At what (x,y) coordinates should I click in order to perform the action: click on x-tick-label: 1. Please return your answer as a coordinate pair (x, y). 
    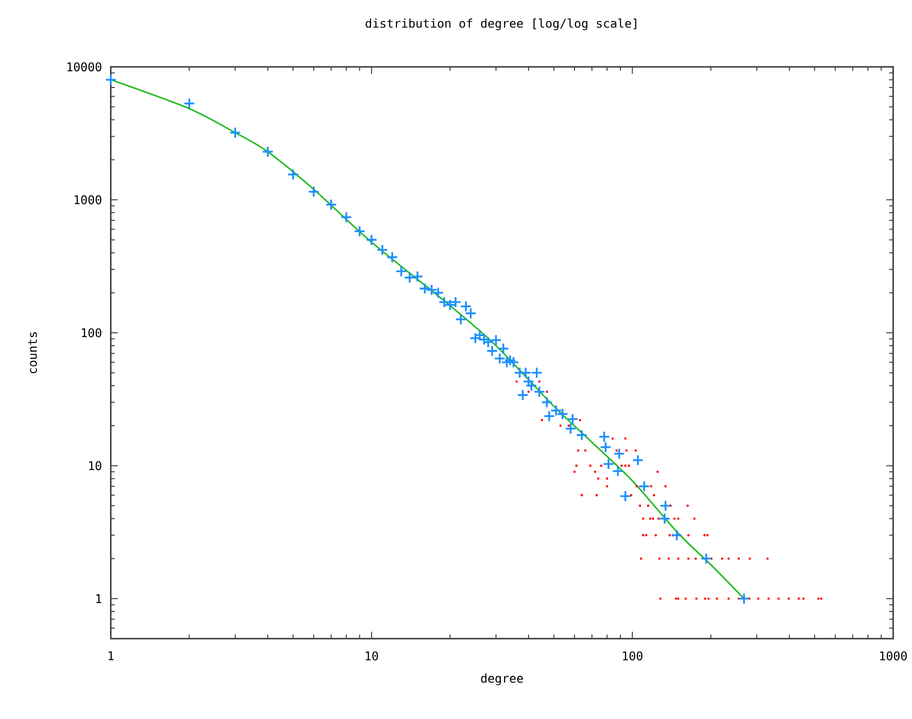
    Looking at the image, I should click on (111, 656).